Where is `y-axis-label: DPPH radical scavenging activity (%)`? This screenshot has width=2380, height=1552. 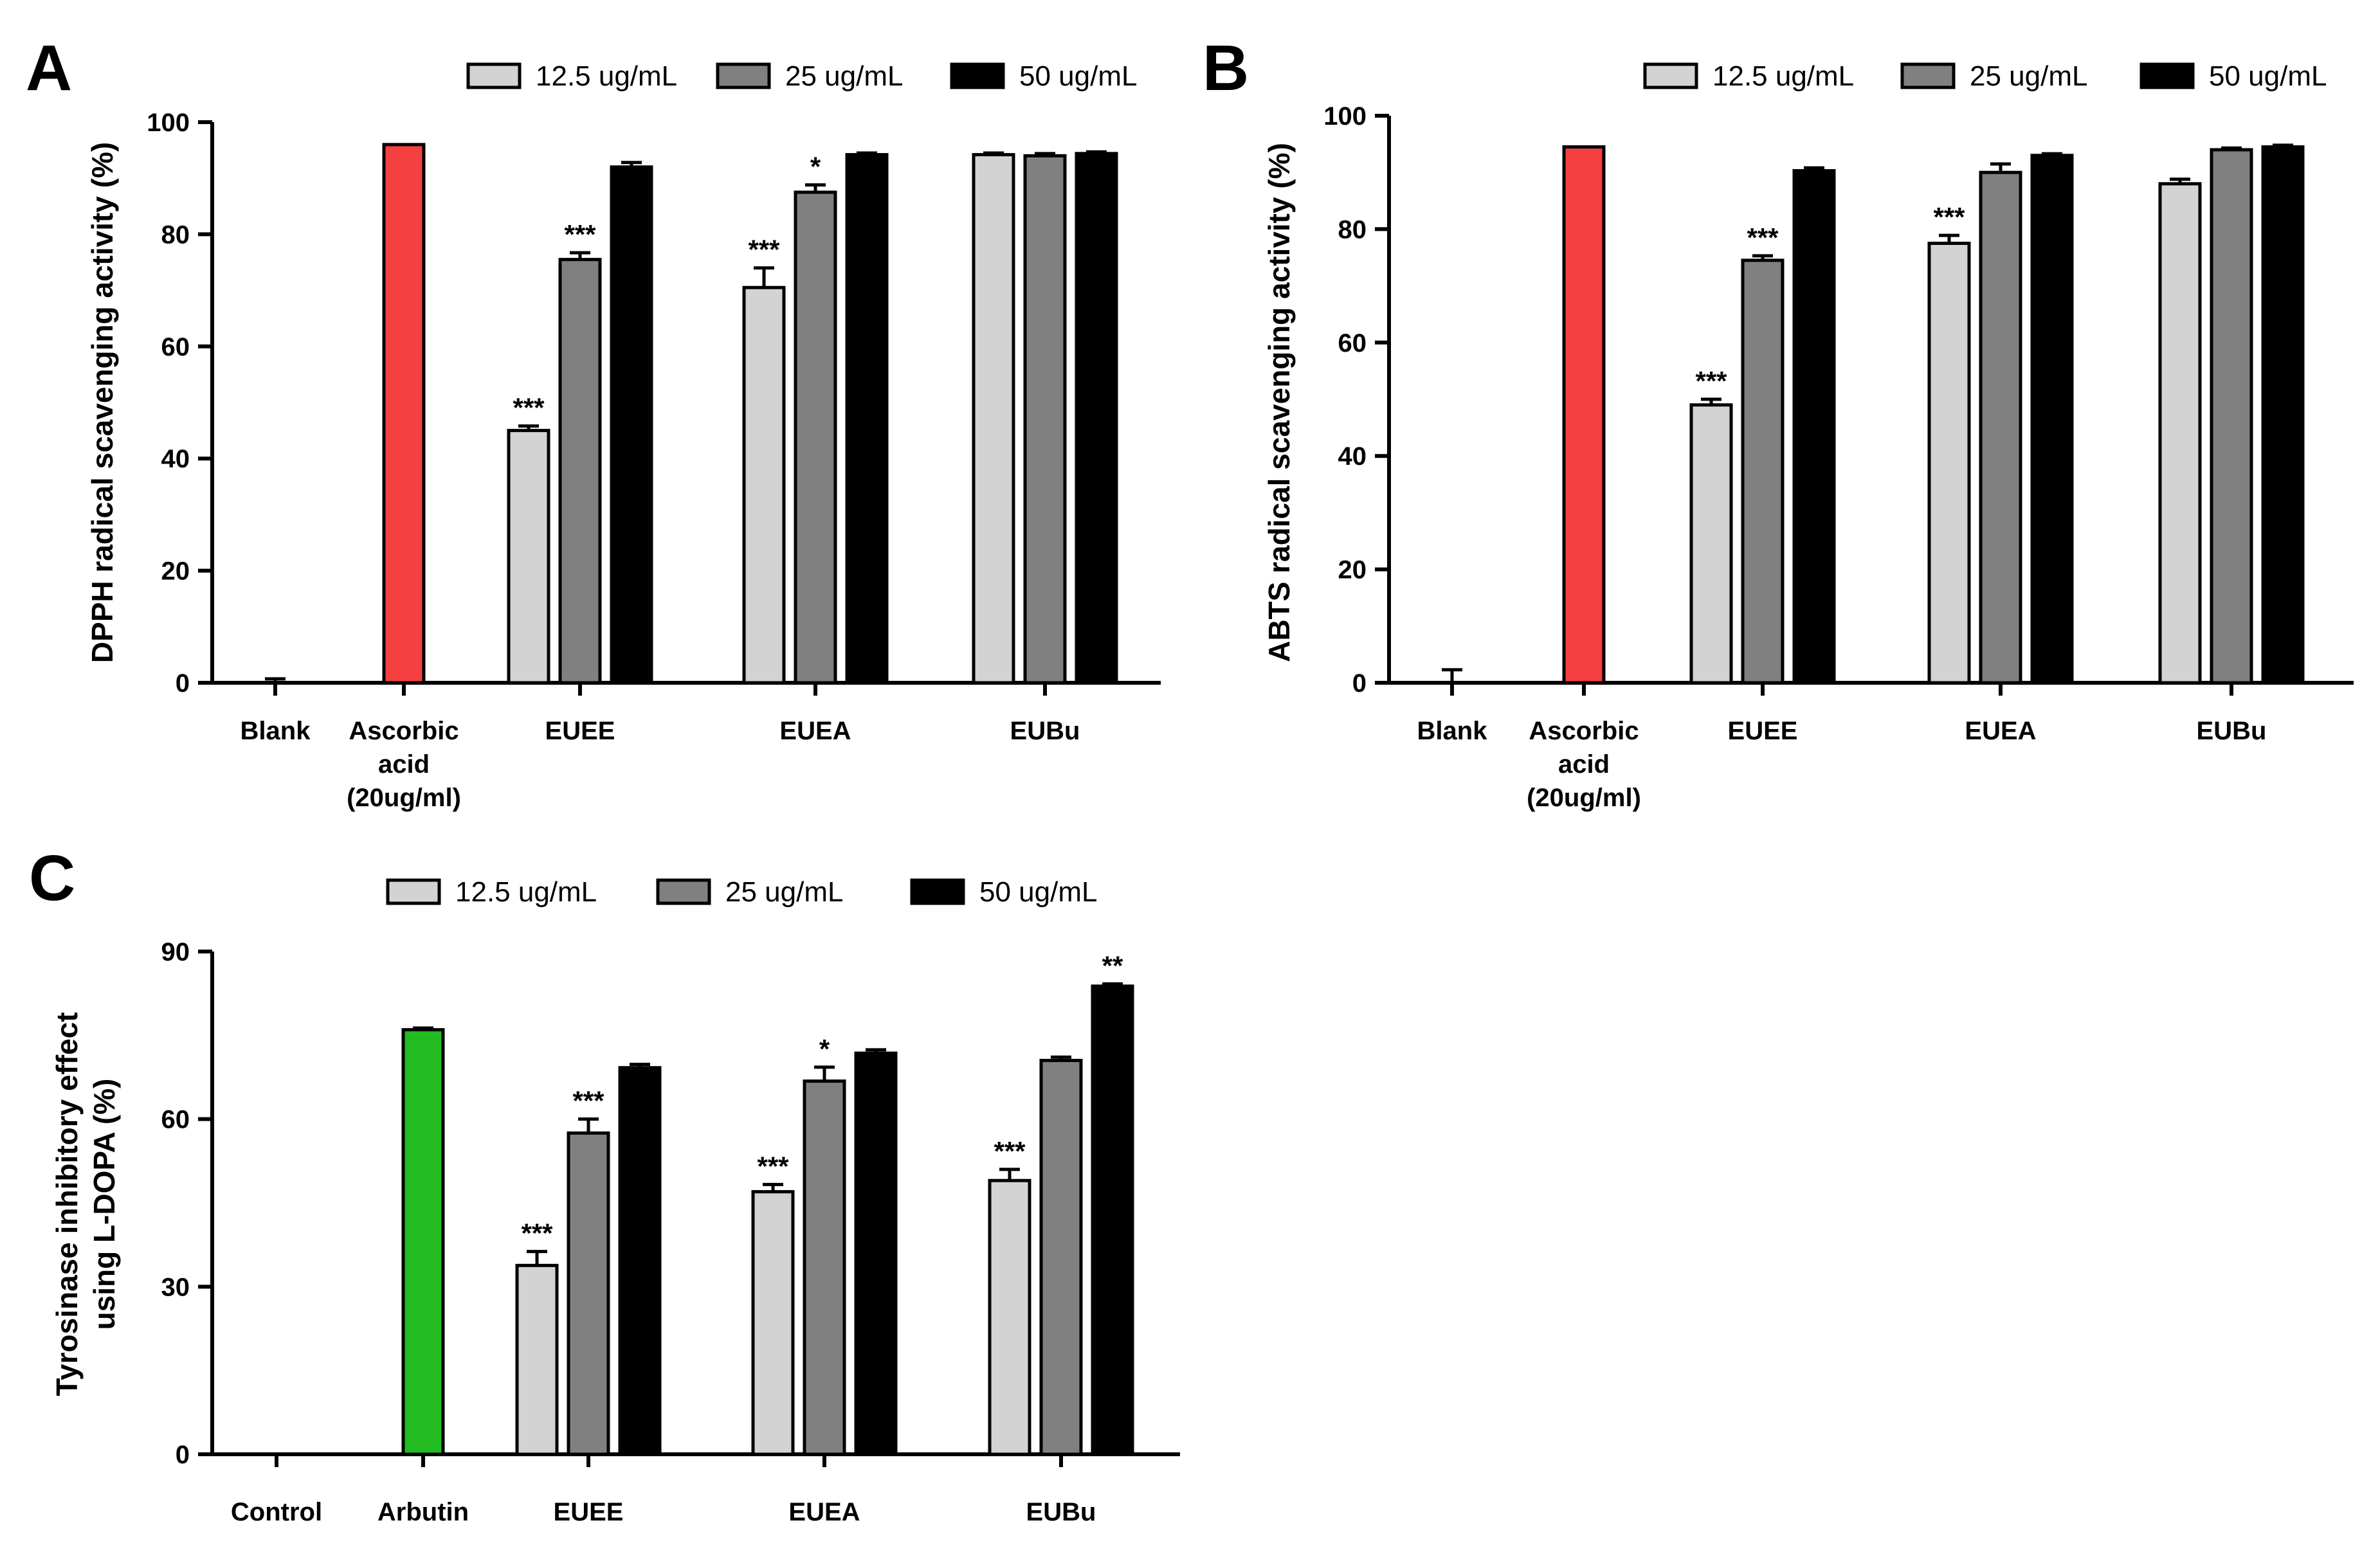 y-axis-label: DPPH radical scavenging activity (%) is located at coordinates (102, 402).